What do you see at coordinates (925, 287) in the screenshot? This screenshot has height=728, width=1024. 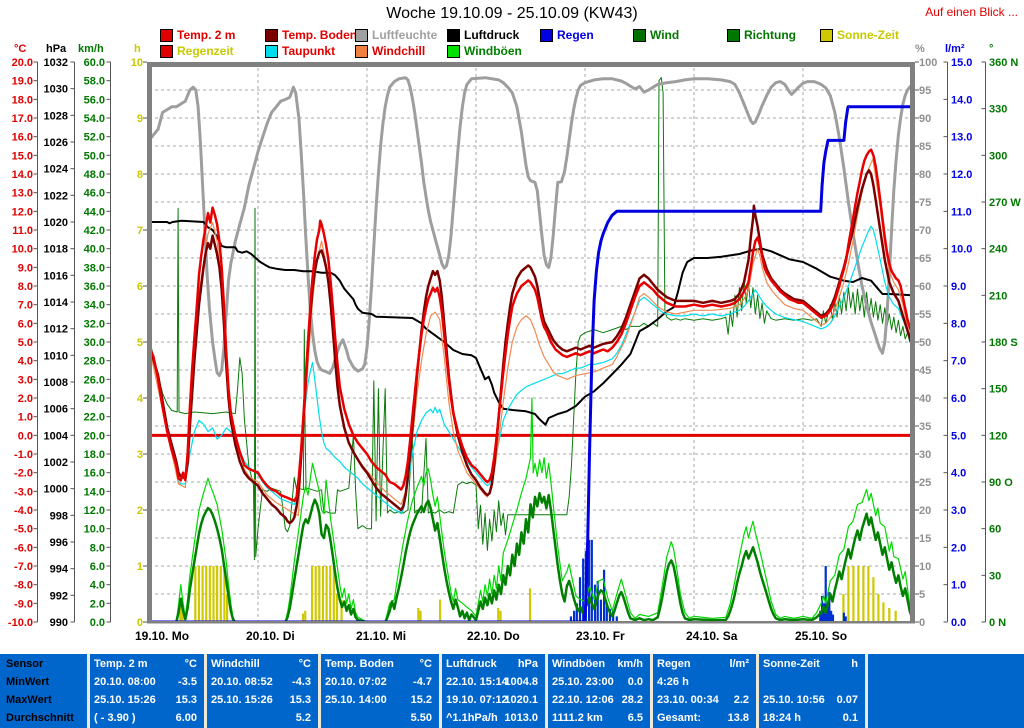 I see `tick-label: 60` at bounding box center [925, 287].